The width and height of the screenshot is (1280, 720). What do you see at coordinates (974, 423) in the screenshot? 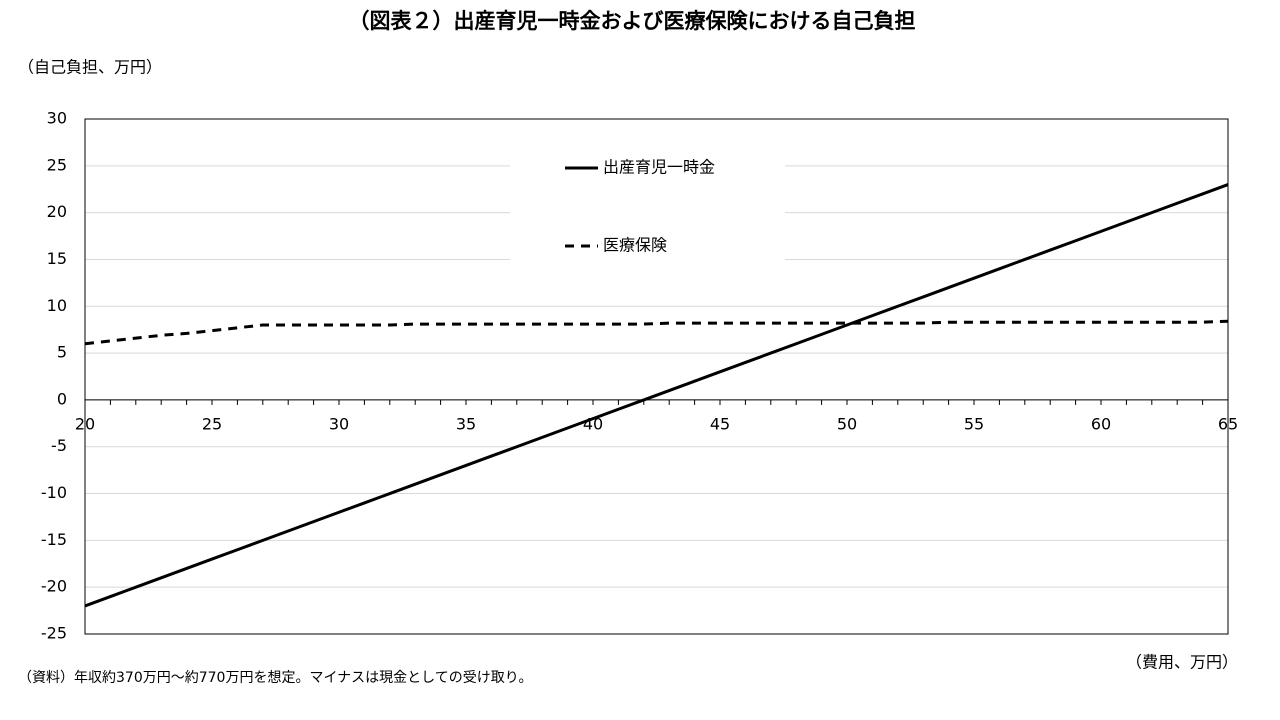
I see `x-tick-label: 55` at bounding box center [974, 423].